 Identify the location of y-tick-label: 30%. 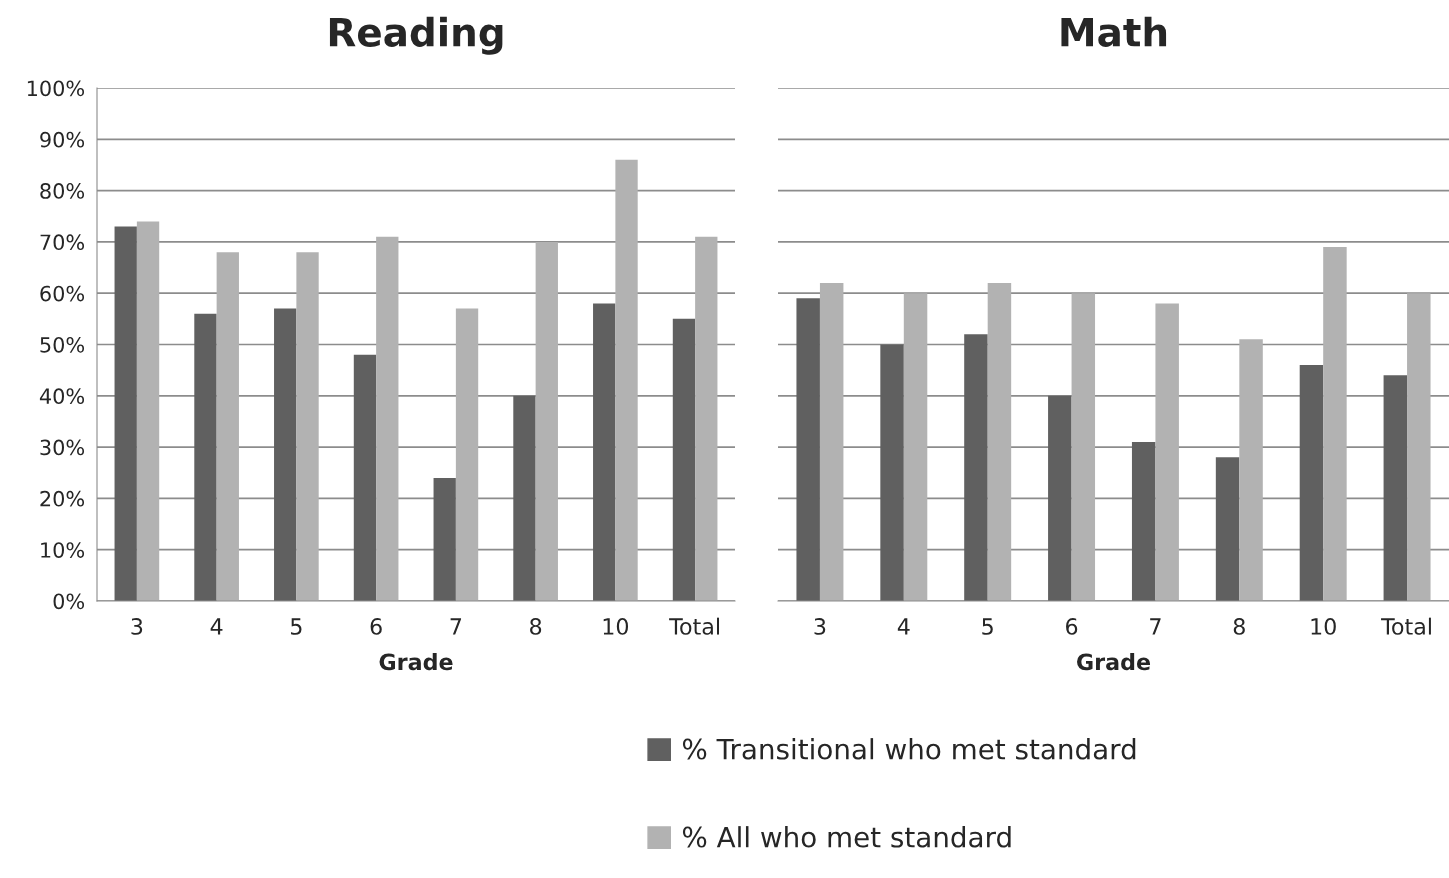
(62, 447).